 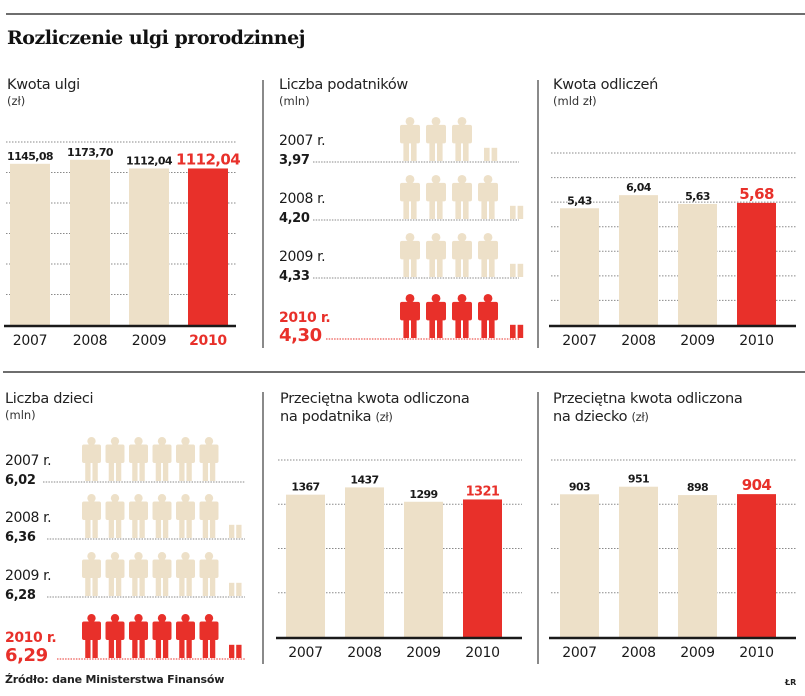 I want to click on value-label: 6,28, so click(x=20, y=595).